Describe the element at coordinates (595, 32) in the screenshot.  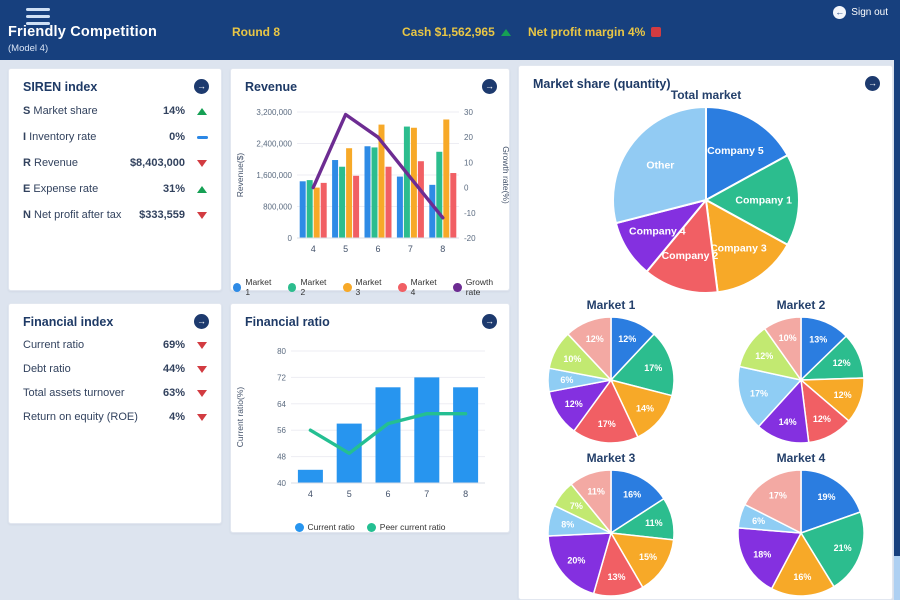
I see `net-profit-margin-indicator: Net profit margin 4%` at that location.